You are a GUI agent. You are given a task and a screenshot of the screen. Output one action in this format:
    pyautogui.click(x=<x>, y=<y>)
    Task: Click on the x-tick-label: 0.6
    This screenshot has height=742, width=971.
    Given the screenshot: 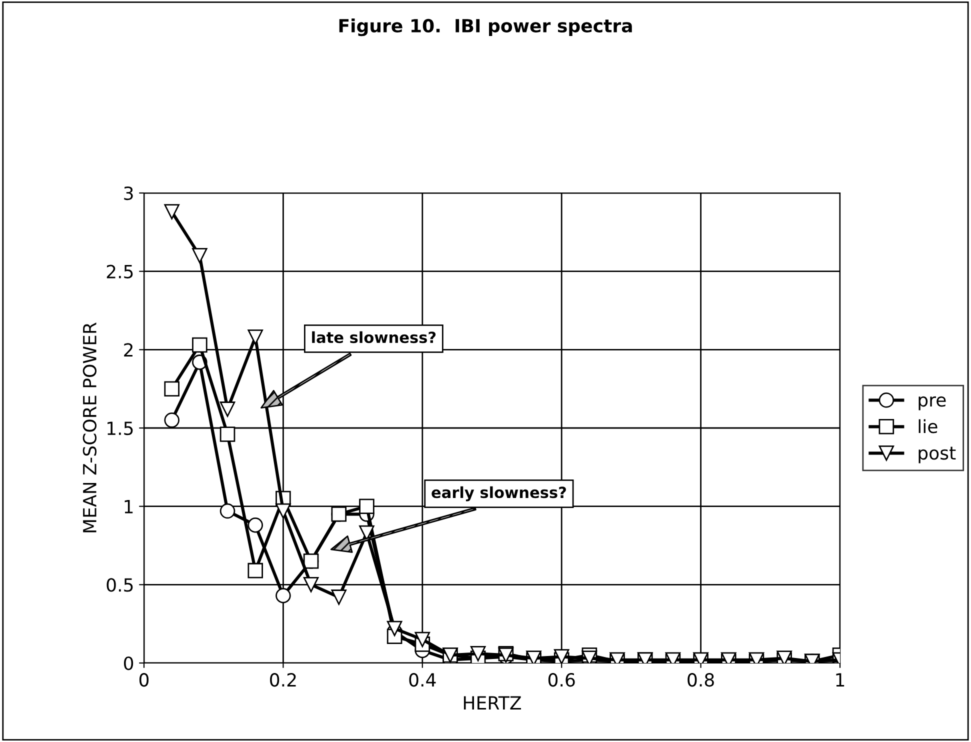 What is the action you would take?
    pyautogui.click(x=561, y=680)
    